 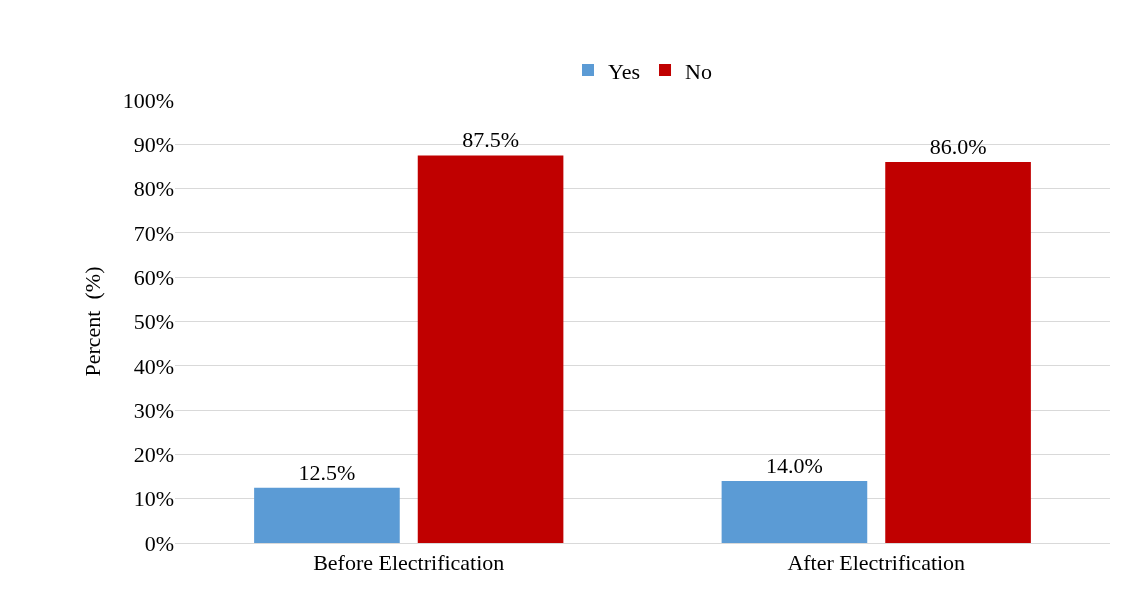 I want to click on data-label: 14.0%, so click(x=794, y=465).